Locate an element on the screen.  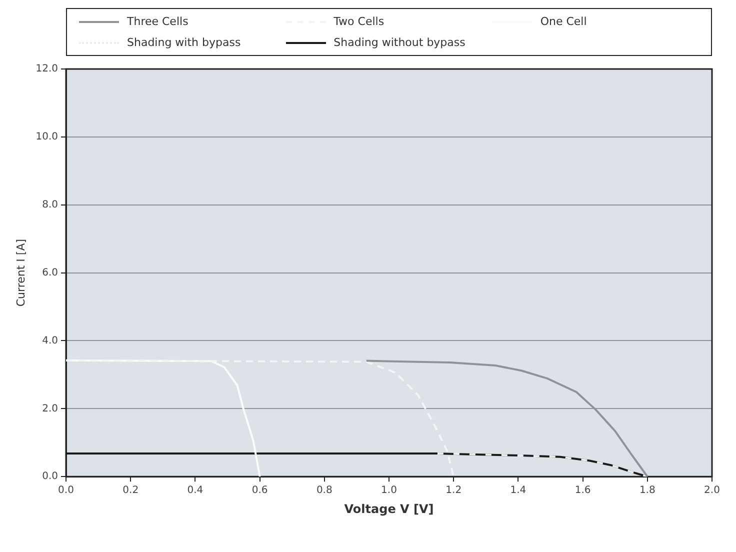
x-tick-label: 0.0 is located at coordinates (66, 490).